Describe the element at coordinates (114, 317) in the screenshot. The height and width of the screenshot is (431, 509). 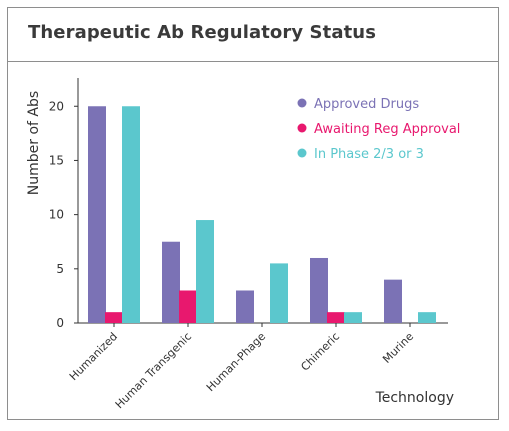
I see `bar-awaiting-reg-approval-humanized` at that location.